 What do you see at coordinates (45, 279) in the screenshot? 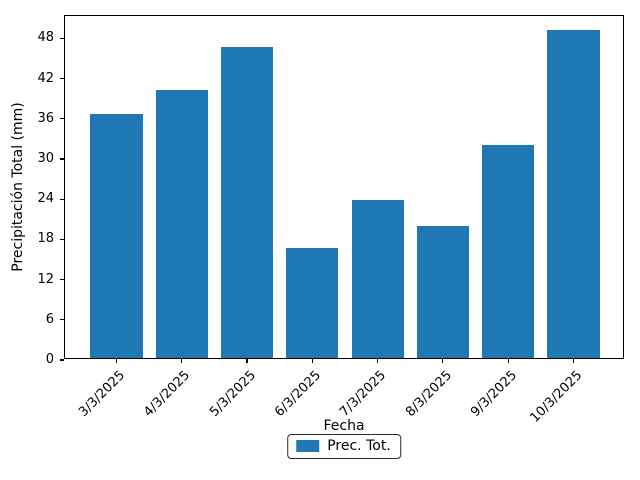
I see `y-tick-label: 12` at bounding box center [45, 279].